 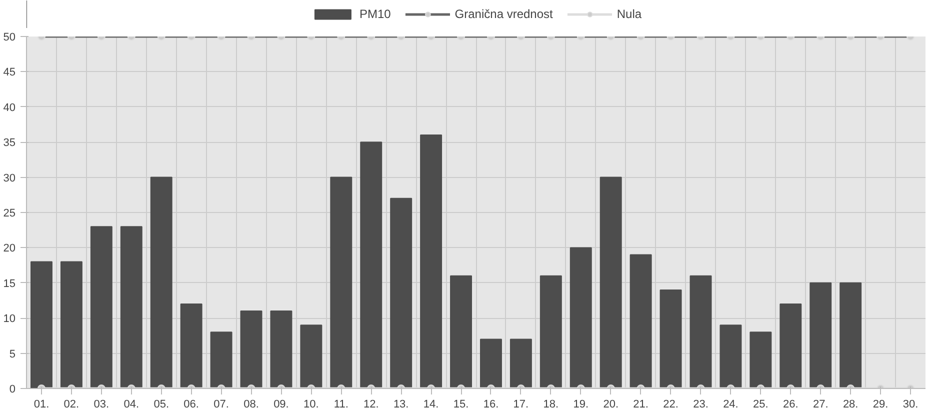 I want to click on x-tick-label: 30., so click(x=910, y=404).